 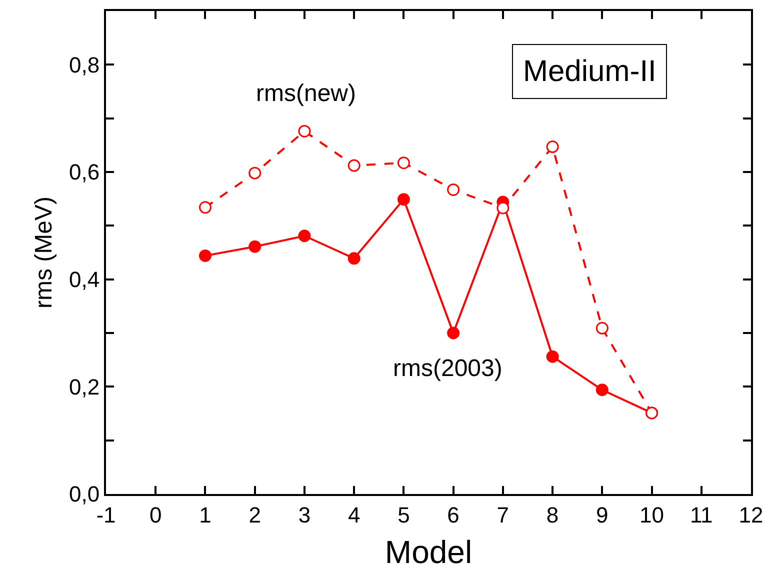 I want to click on x-tick-label: 5, so click(x=404, y=515).